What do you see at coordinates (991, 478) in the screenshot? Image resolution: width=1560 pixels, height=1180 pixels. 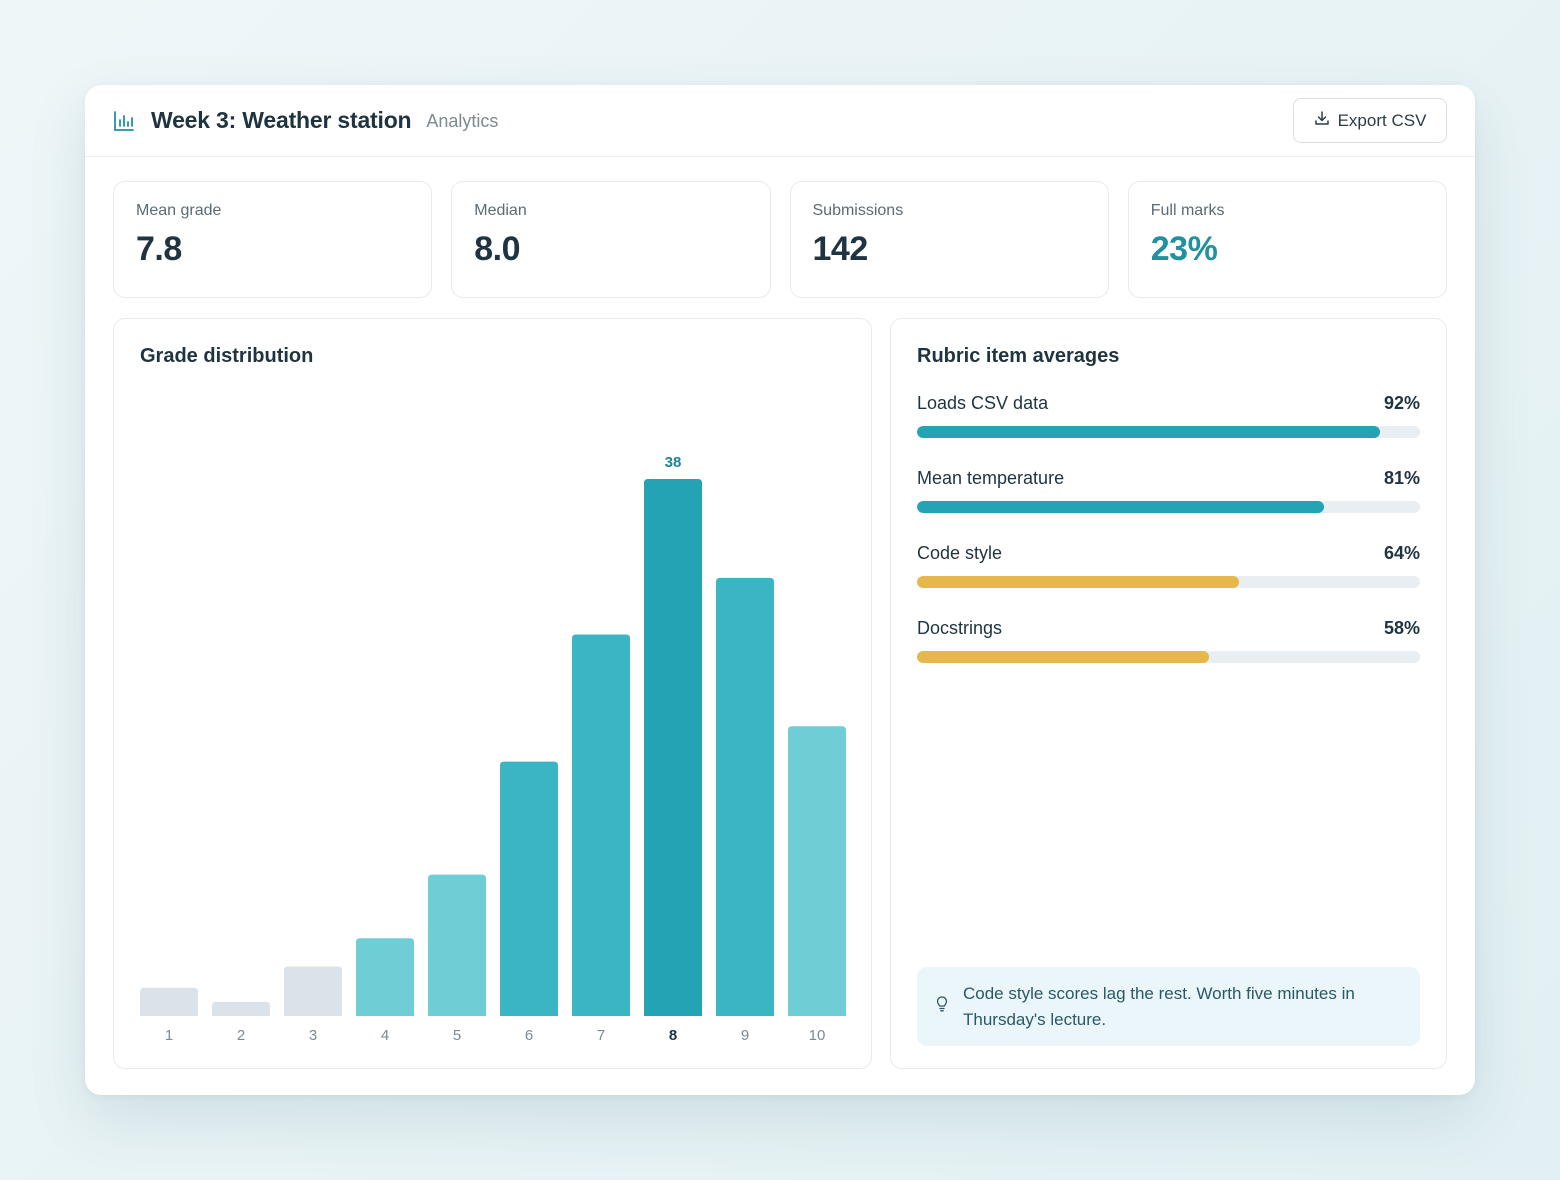 I see `rubric-item-label: Mean temperature` at bounding box center [991, 478].